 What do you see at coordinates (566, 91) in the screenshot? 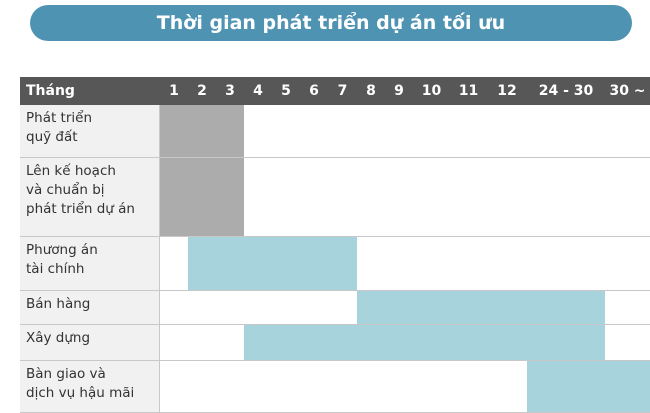
I see `column-label: 24 - 30` at bounding box center [566, 91].